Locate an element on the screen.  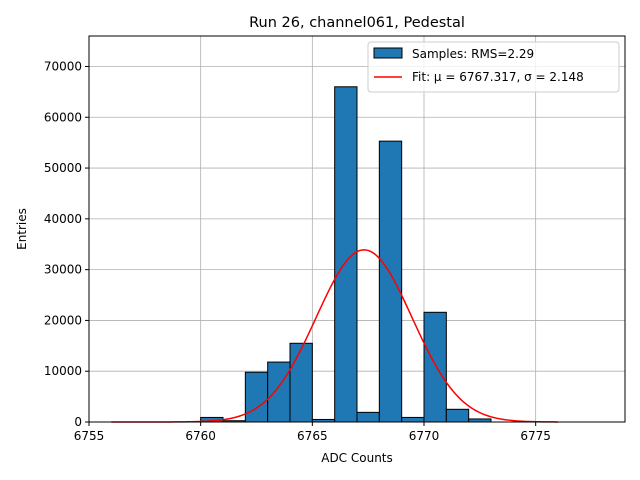
legend-label-fit: Fit: μ = 6767.317, σ = 2.148 is located at coordinates (498, 77).